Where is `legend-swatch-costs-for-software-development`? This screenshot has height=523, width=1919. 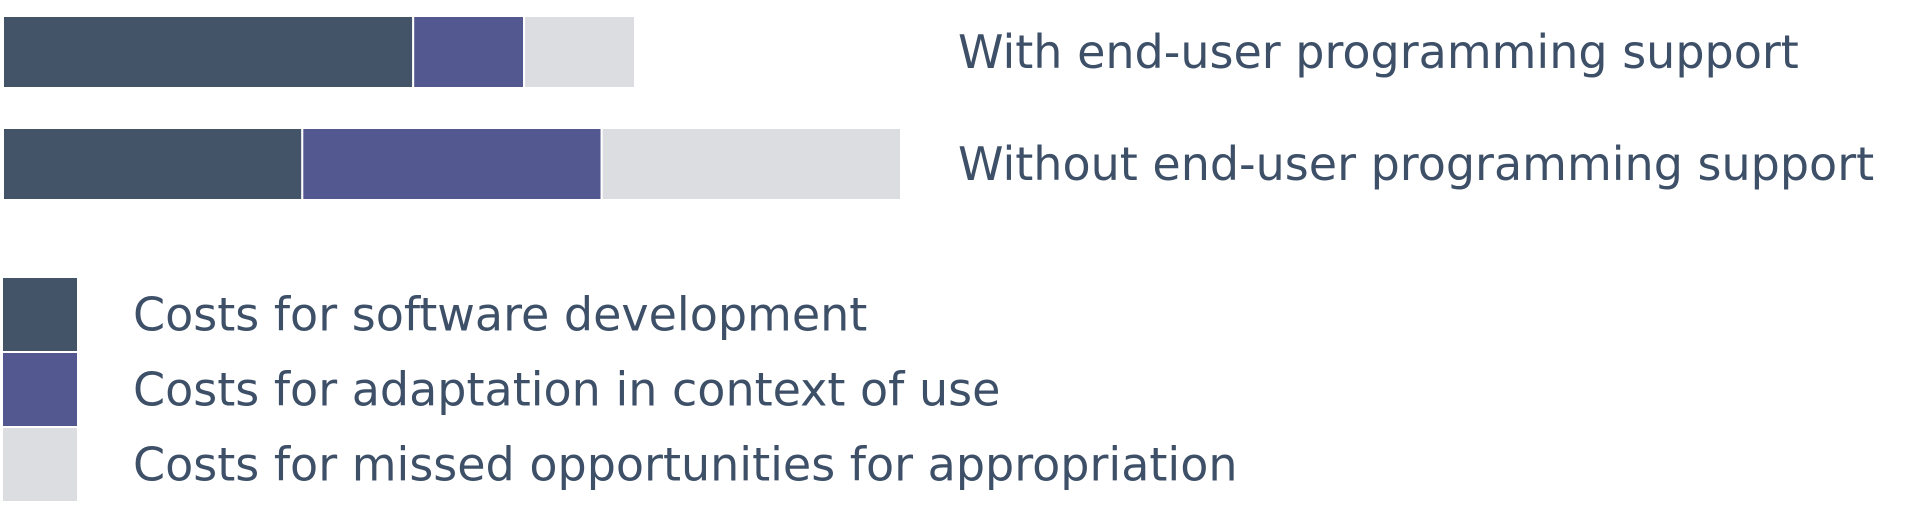 legend-swatch-costs-for-software-development is located at coordinates (40, 314).